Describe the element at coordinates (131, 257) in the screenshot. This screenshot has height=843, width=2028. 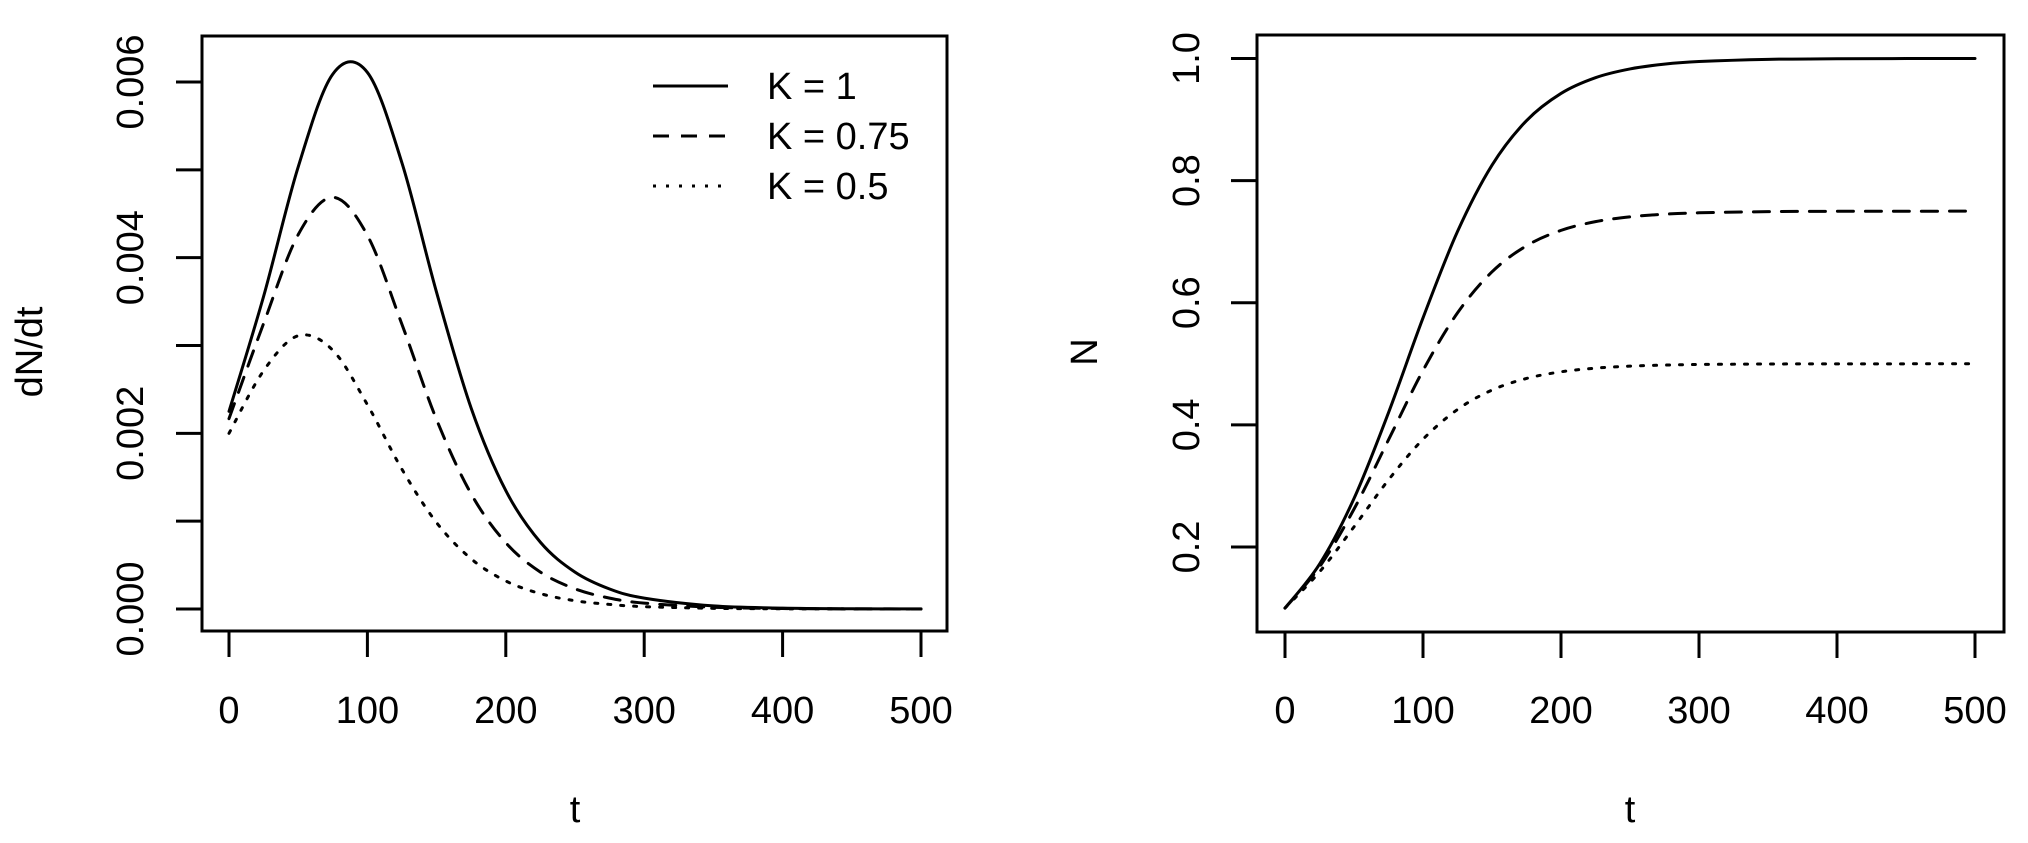
I see `y-tick-label: 0.004` at that location.